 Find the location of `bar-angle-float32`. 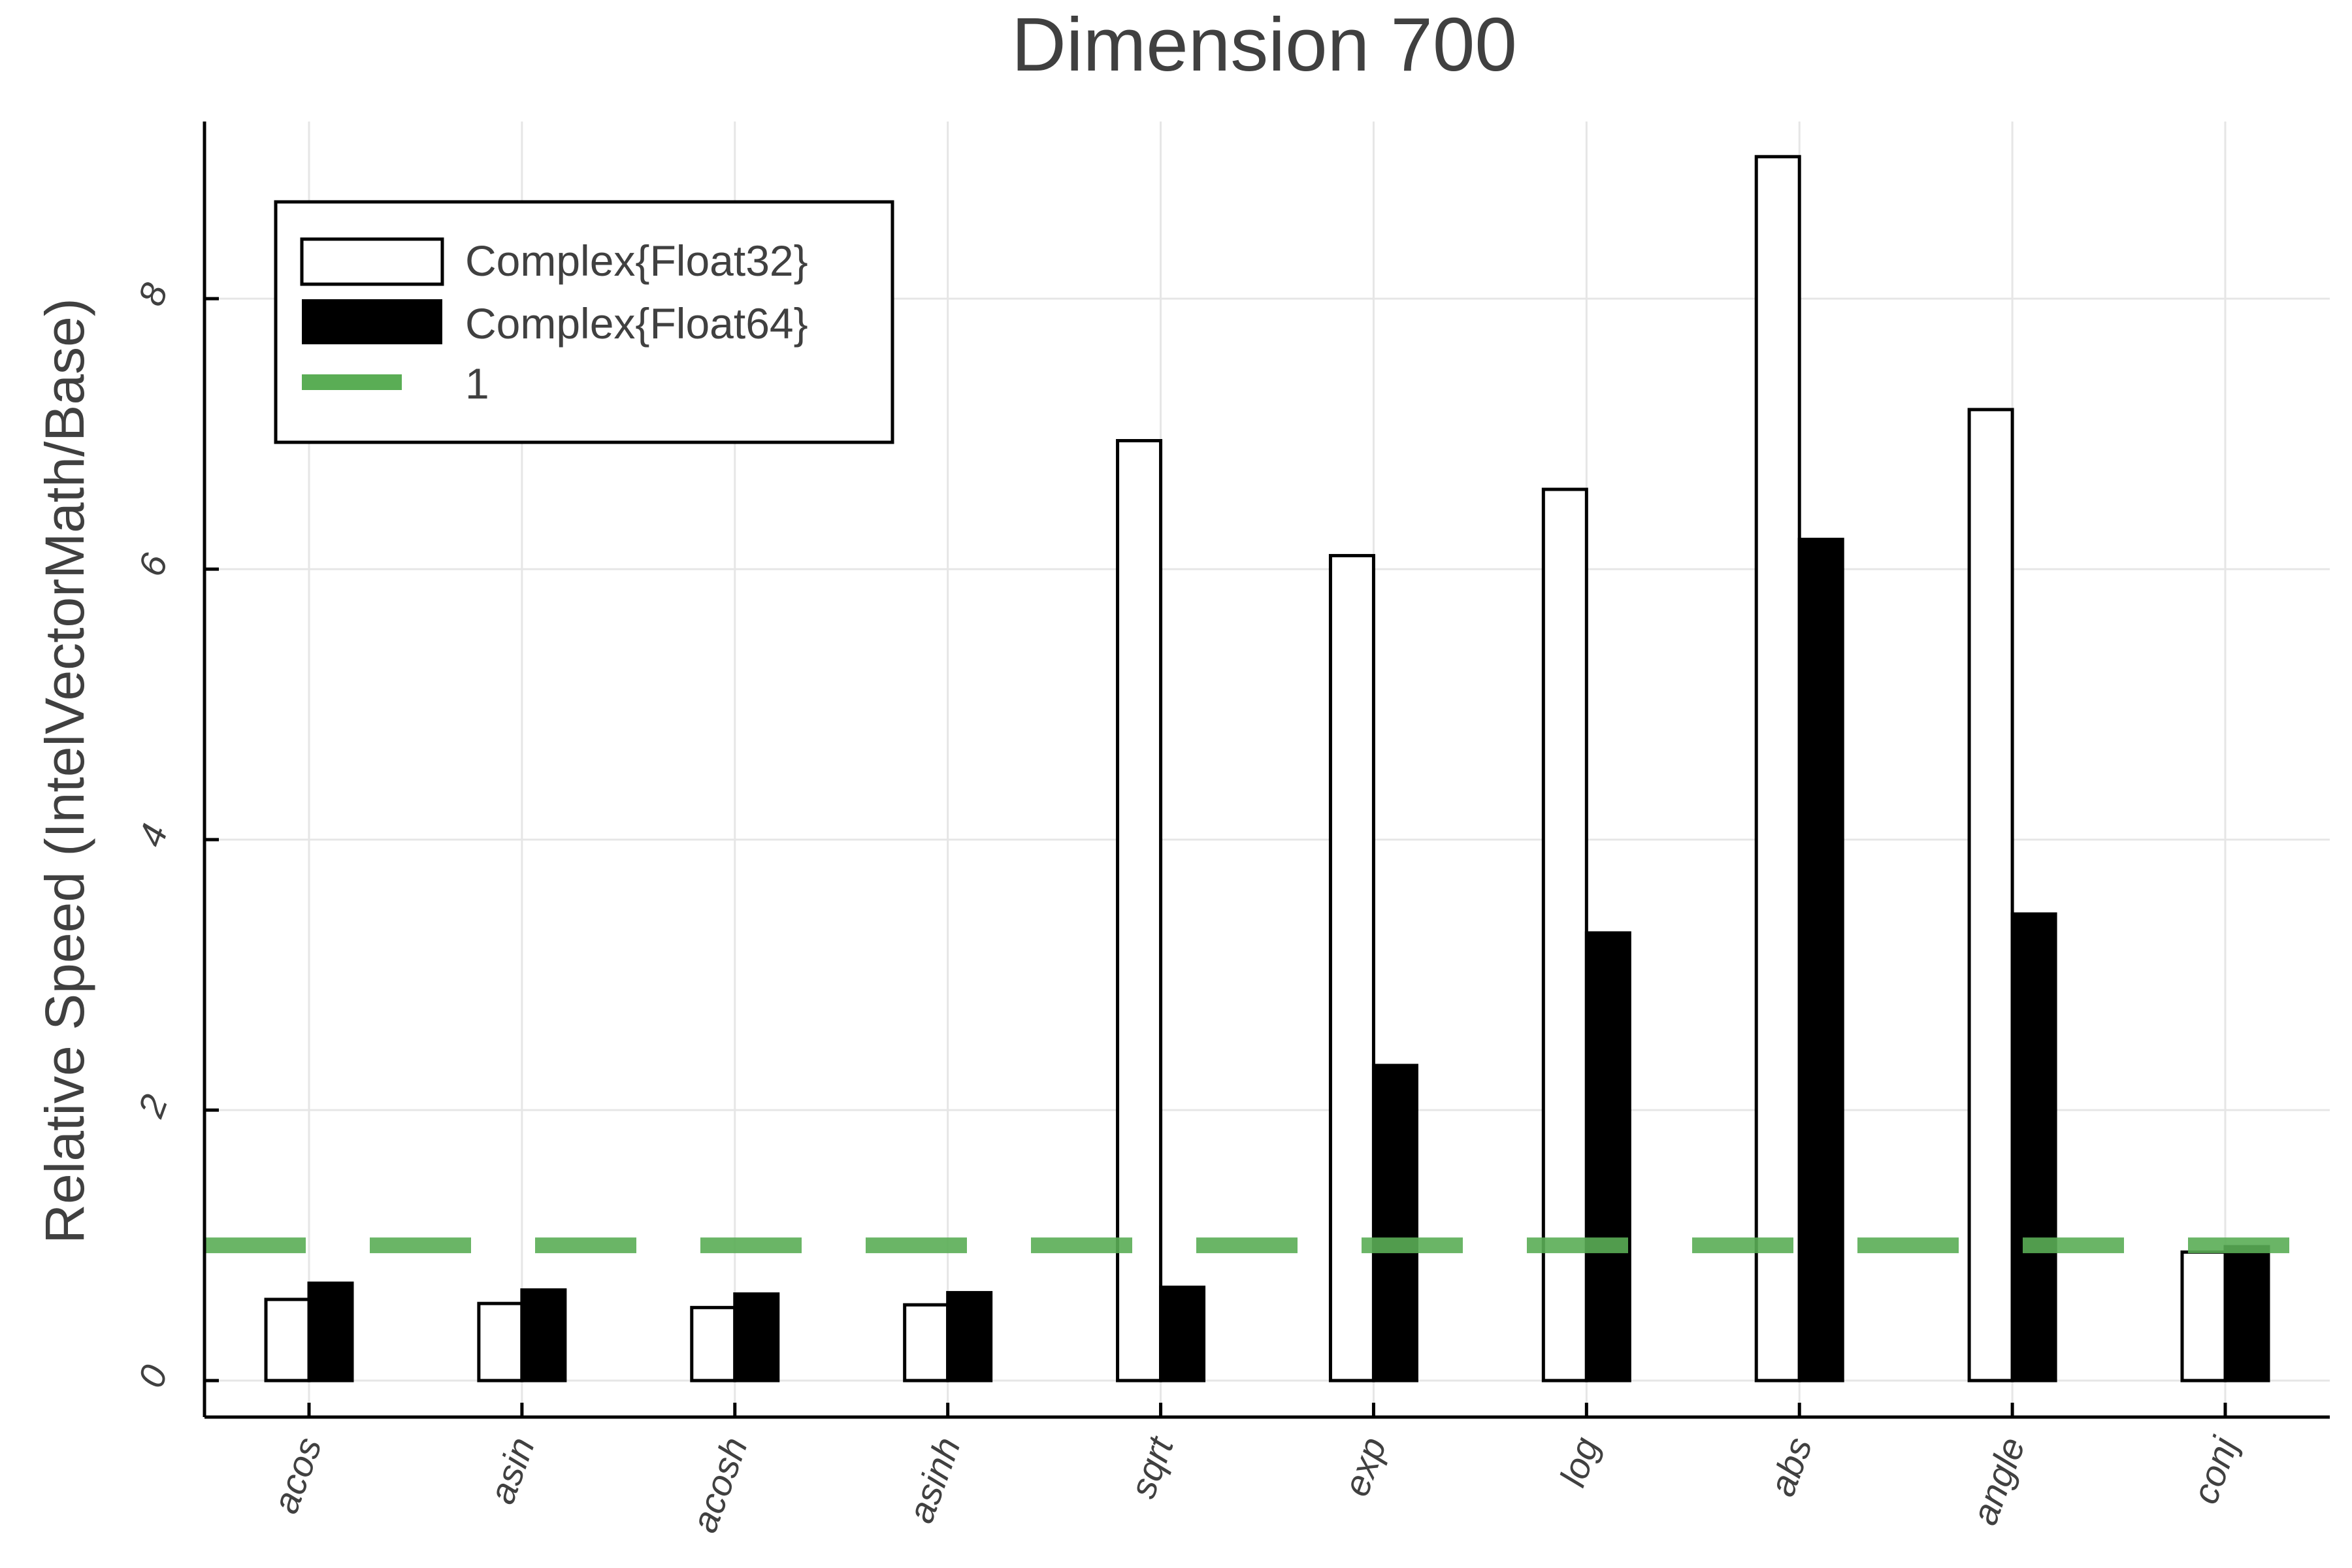

bar-angle-float32 is located at coordinates (1990, 895).